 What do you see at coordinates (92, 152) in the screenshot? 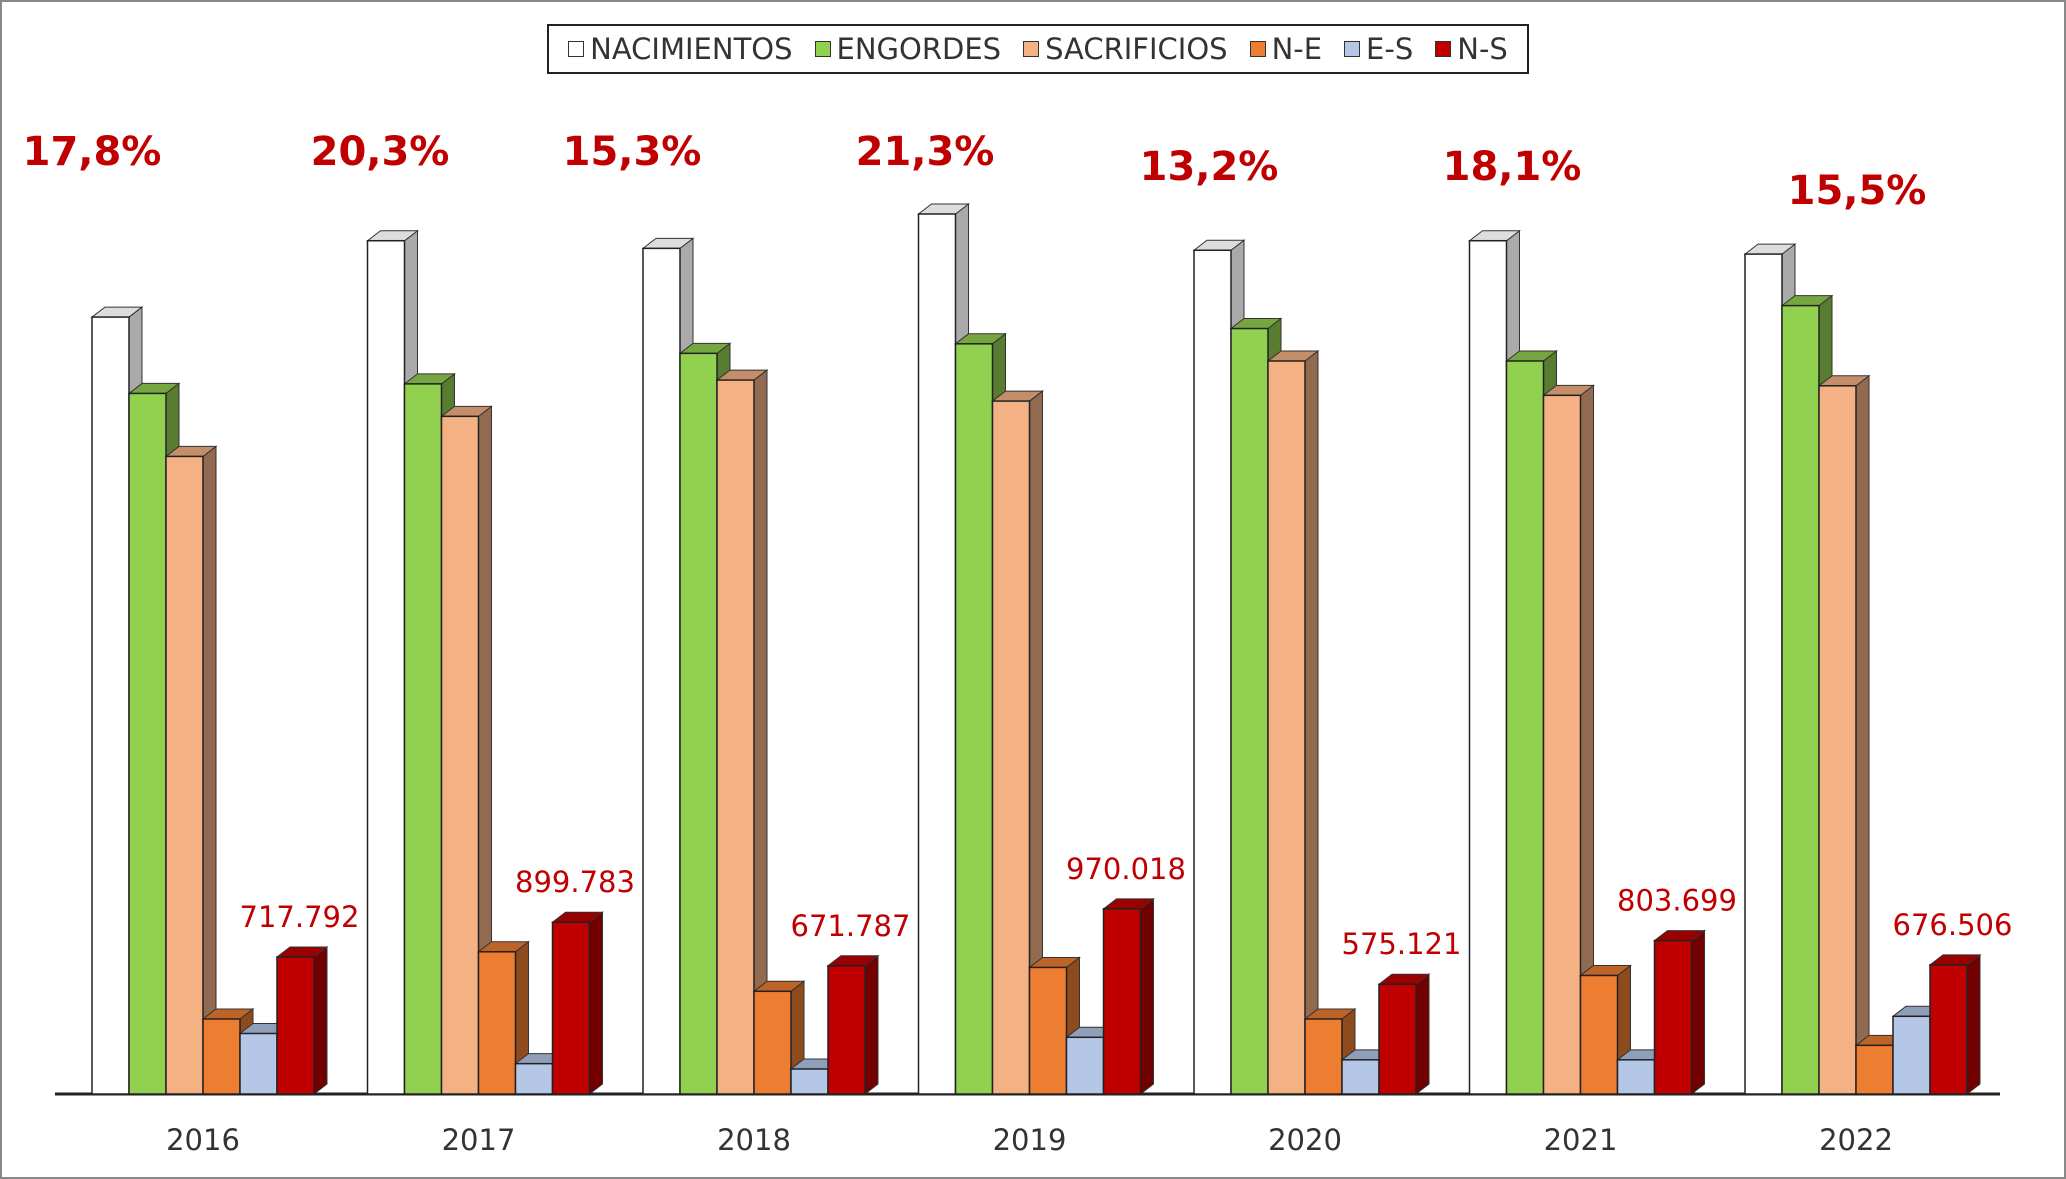
I see `annotation: 17,8%` at bounding box center [92, 152].